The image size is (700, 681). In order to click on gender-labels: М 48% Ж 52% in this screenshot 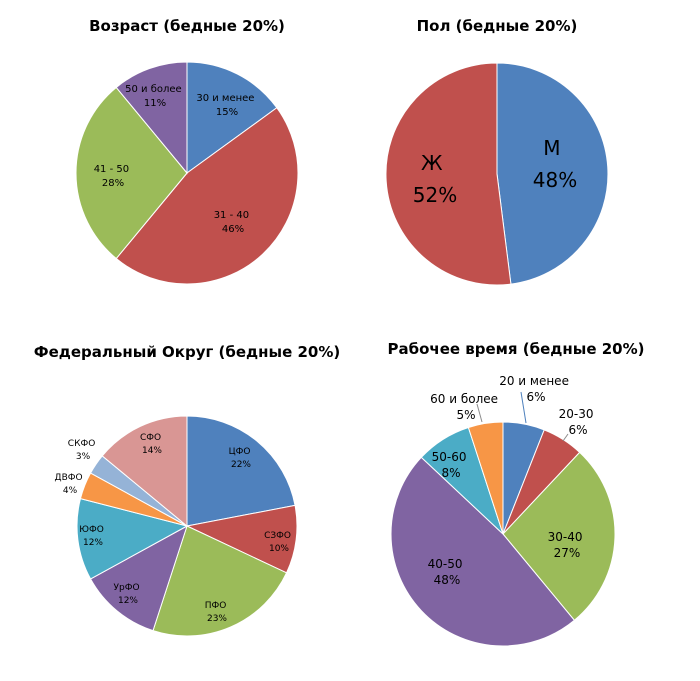, I will do `click(495, 171)`.